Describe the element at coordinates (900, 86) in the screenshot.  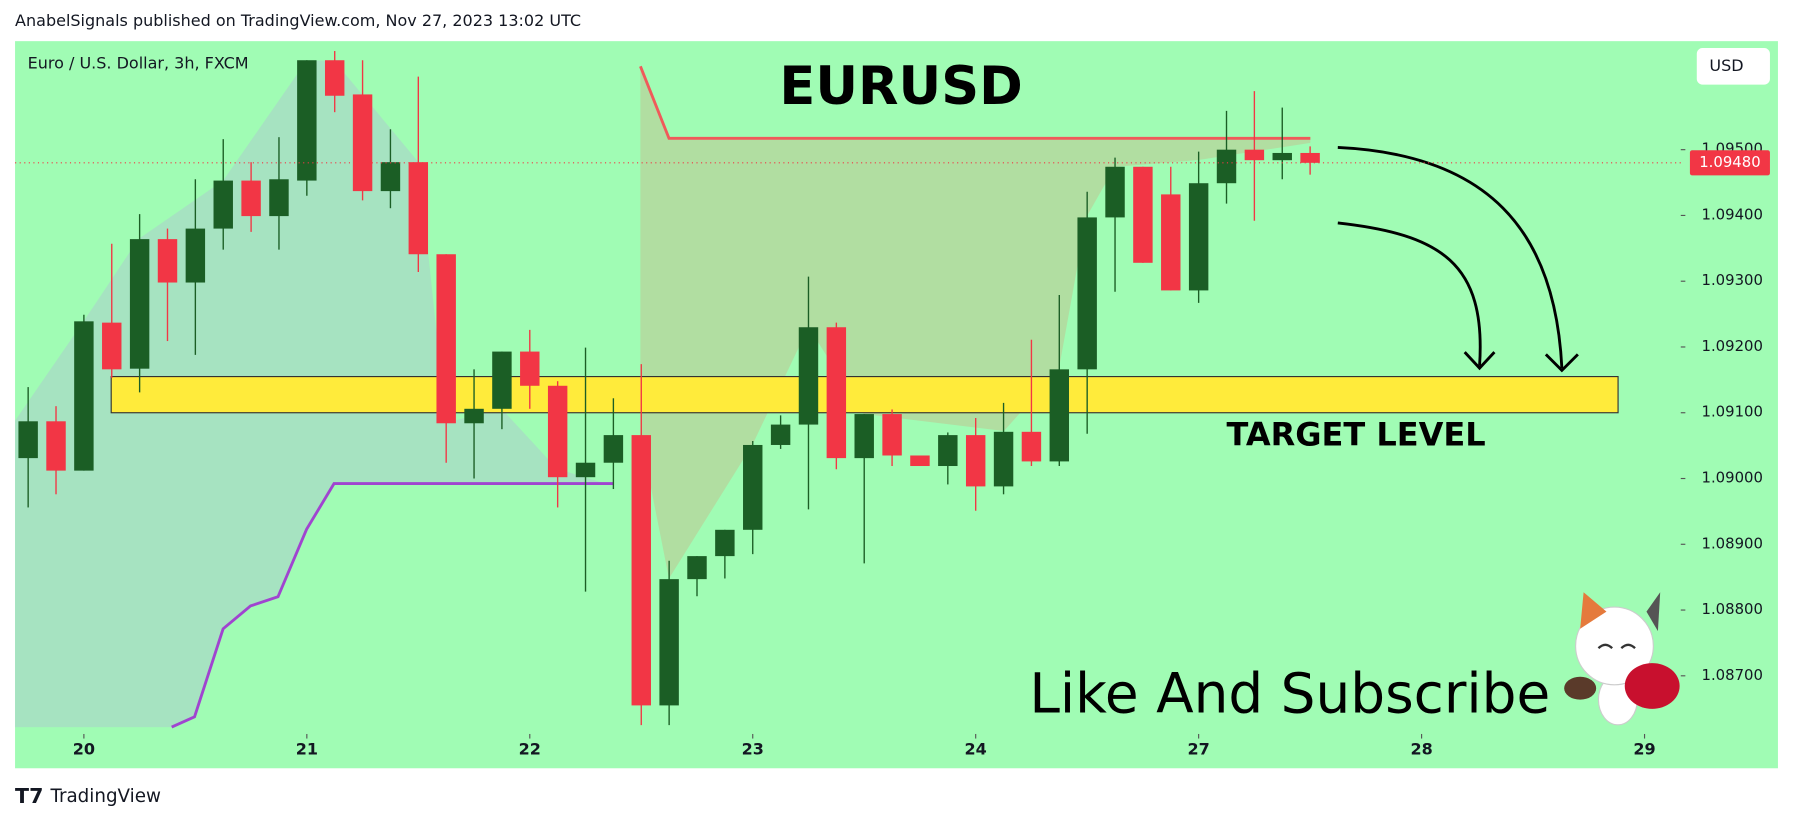
I see `chart-title: EURUSD` at that location.